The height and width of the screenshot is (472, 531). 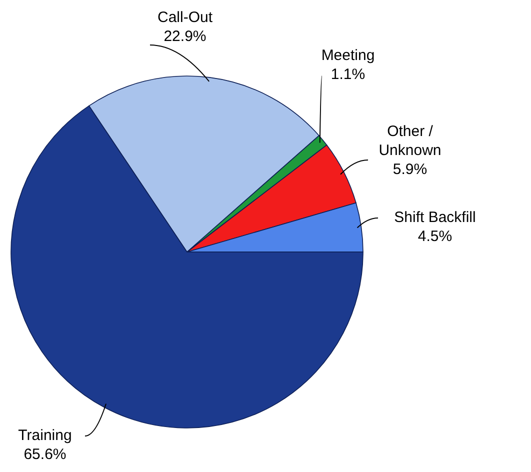 I want to click on slice-label: Call-Out, so click(x=185, y=17).